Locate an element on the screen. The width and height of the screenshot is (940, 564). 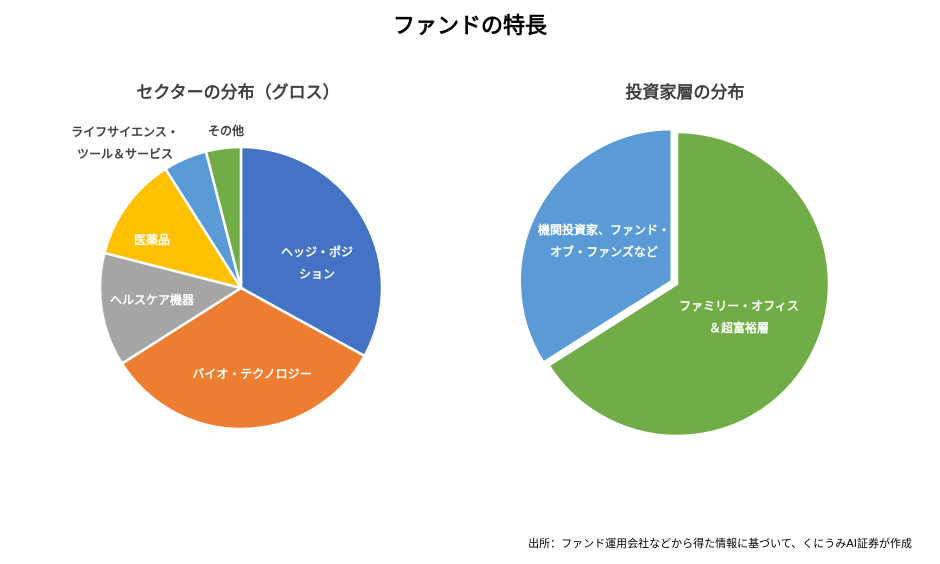
slice-label: 医薬品 is located at coordinates (152, 240).